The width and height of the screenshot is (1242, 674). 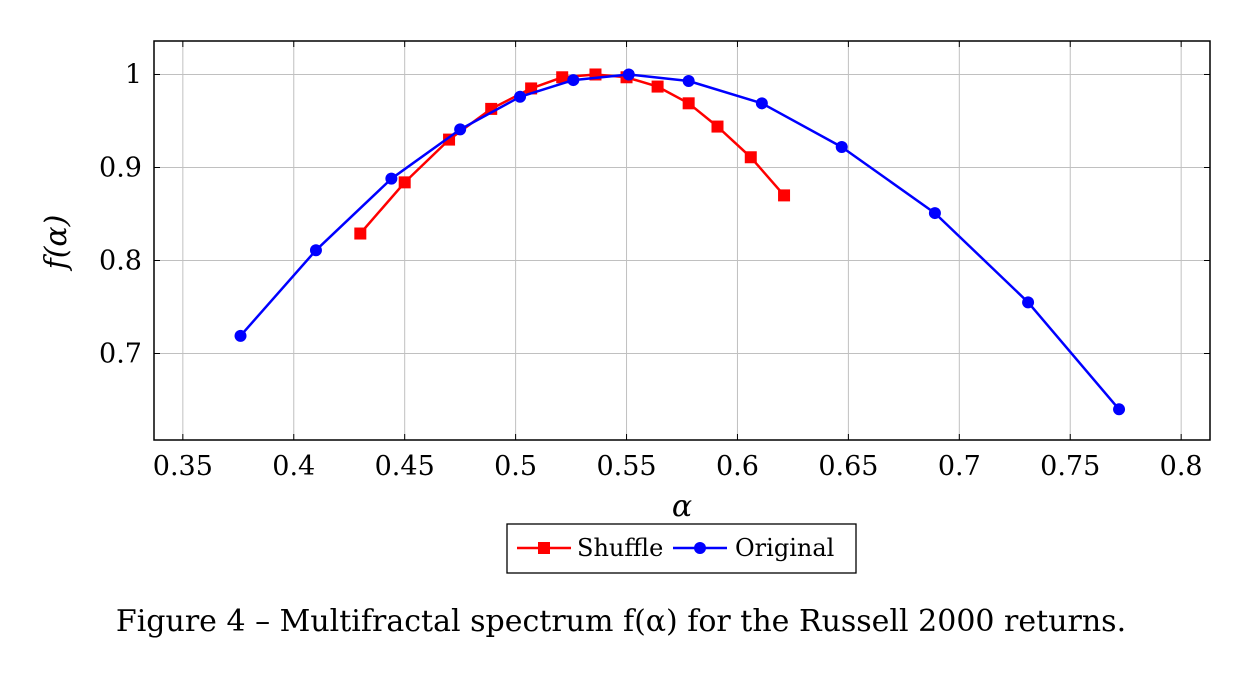 What do you see at coordinates (1181, 466) in the screenshot?
I see `x-tick-label: 0.8` at bounding box center [1181, 466].